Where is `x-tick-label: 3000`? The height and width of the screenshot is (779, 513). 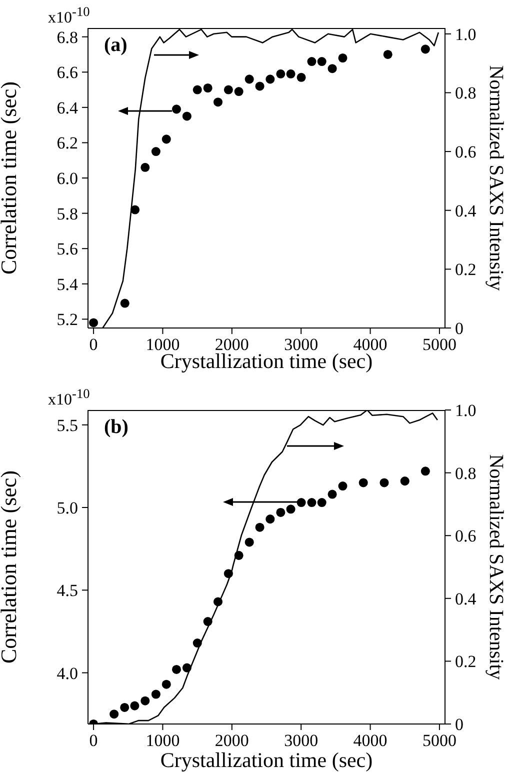
x-tick-label: 3000 is located at coordinates (301, 740).